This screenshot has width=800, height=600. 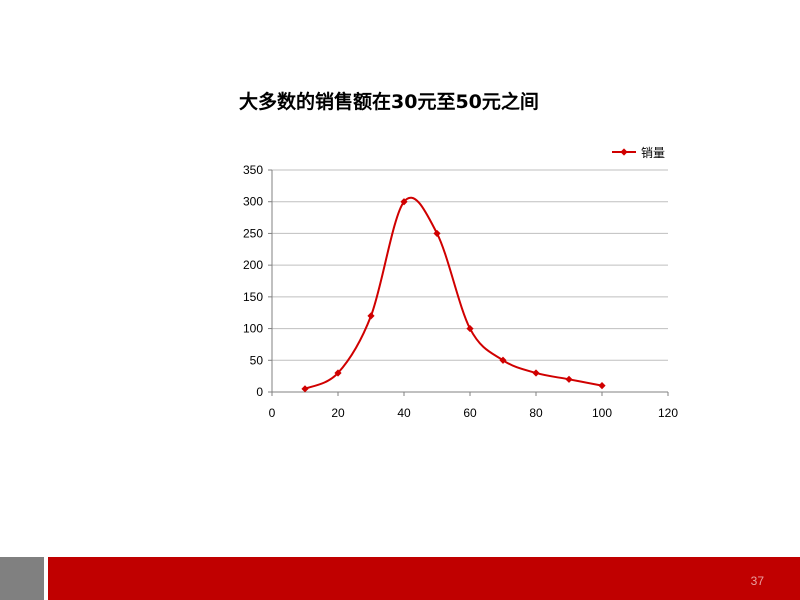 I want to click on series-line, so click(x=453, y=293).